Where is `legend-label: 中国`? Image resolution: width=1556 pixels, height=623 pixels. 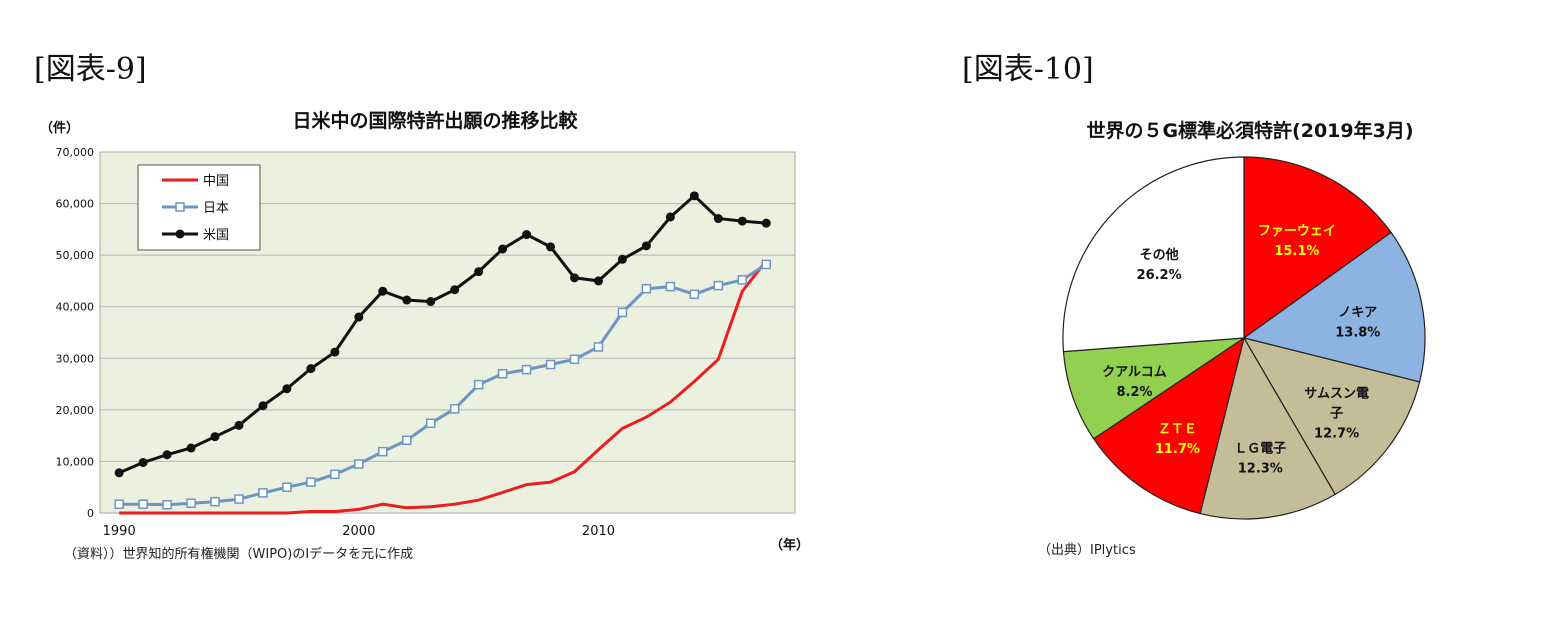 legend-label: 中国 is located at coordinates (216, 181).